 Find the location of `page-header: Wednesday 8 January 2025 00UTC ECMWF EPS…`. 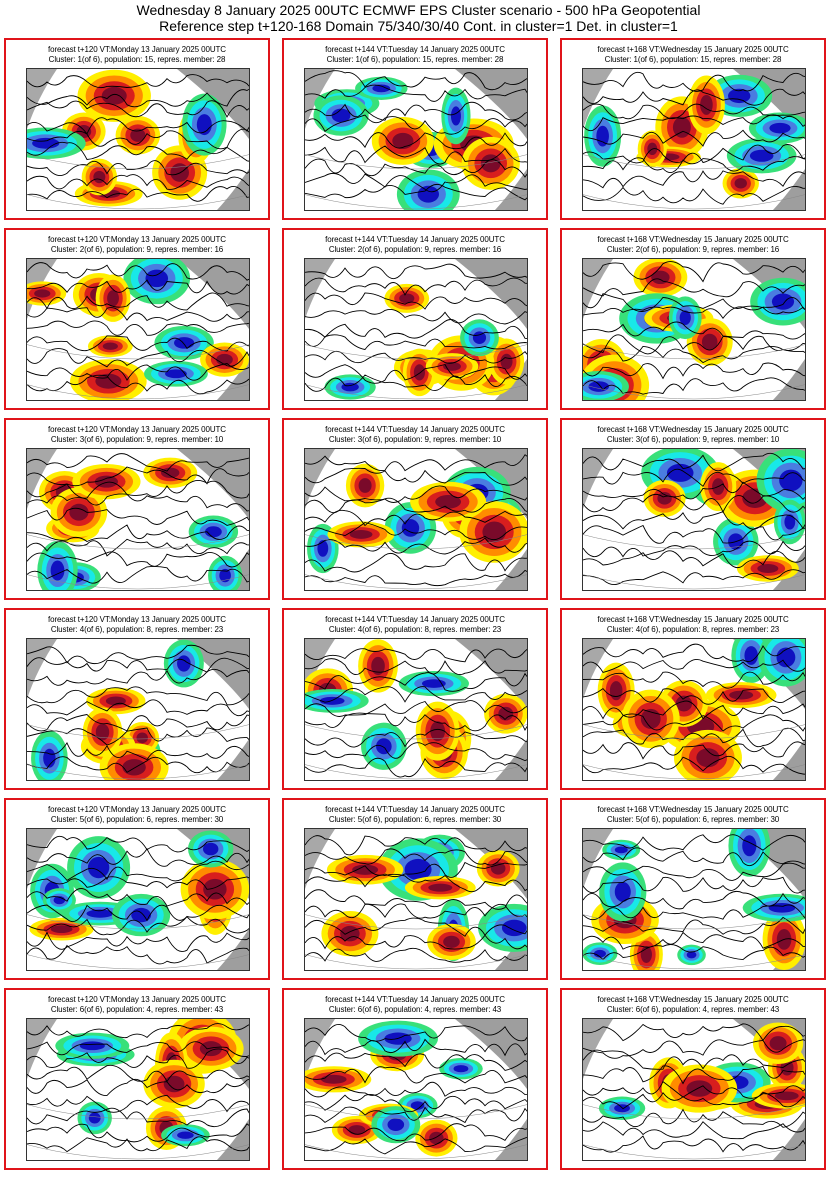

page-header: Wednesday 8 January 2025 00UTC ECMWF EPS… is located at coordinates (418, 18).